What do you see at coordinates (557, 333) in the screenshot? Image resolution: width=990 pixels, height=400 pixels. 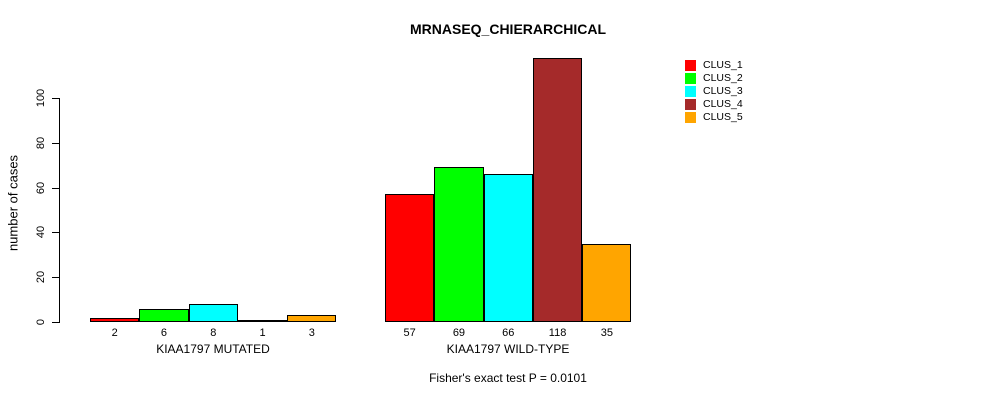 I see `bar-value-label: 118` at bounding box center [557, 333].